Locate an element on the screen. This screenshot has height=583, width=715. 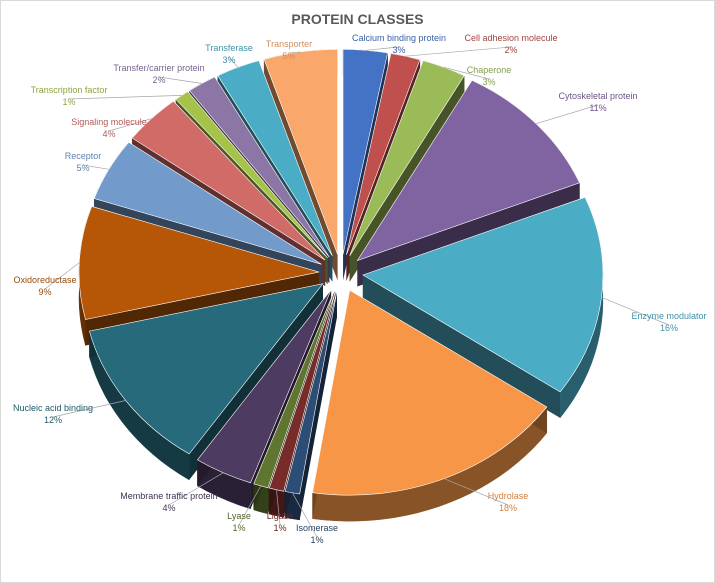
slice-membrane-traffic-protein is located at coordinates (264, 386).